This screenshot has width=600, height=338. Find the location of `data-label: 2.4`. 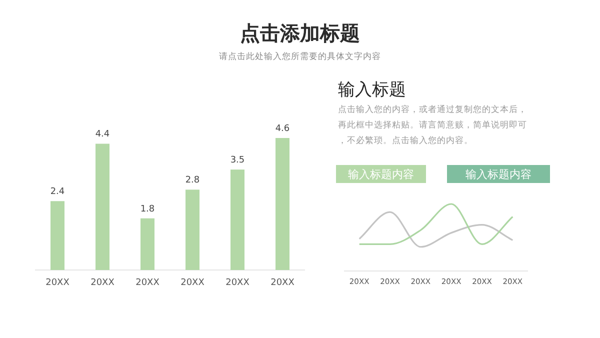

data-label: 2.4 is located at coordinates (57, 192).